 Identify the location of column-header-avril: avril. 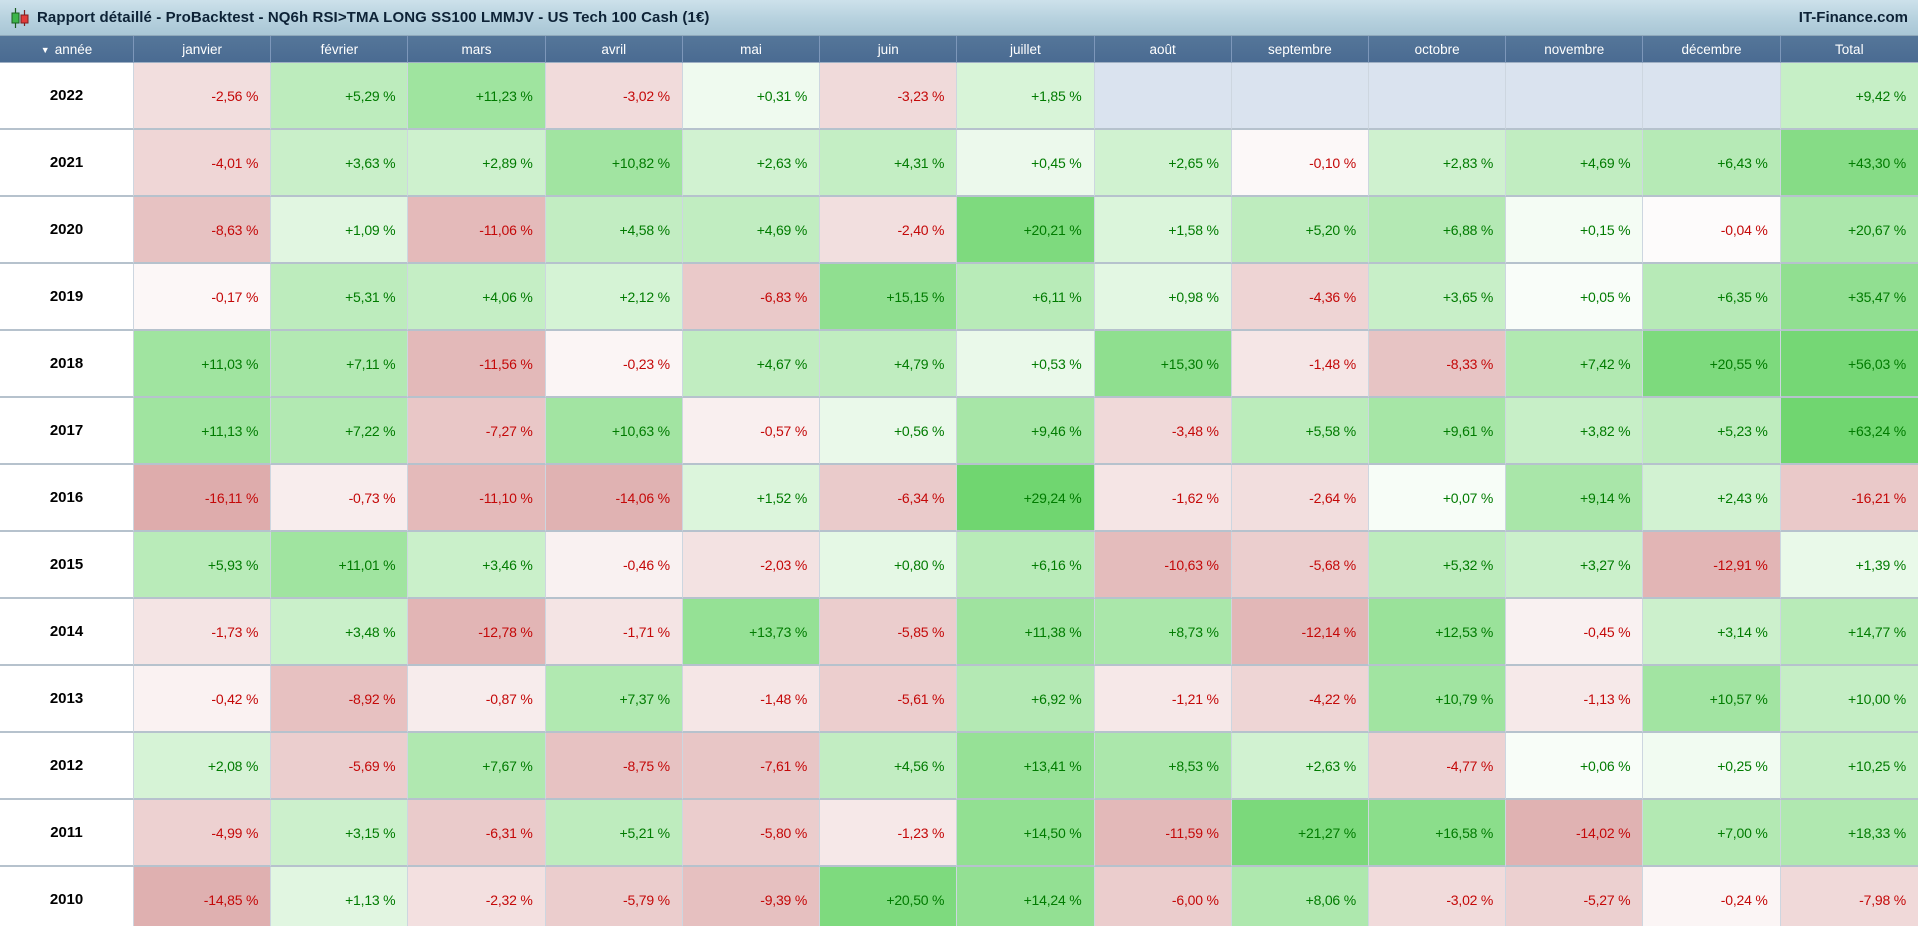
(614, 49).